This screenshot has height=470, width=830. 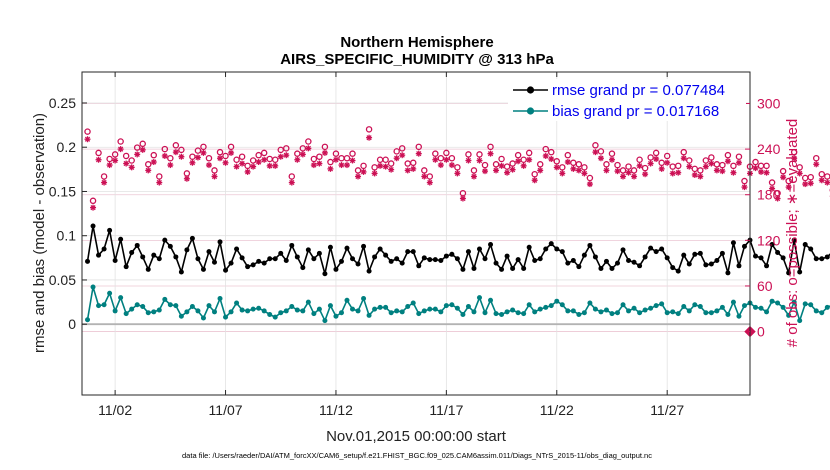 What do you see at coordinates (62, 191) in the screenshot?
I see `y-tick-label: 0.15` at bounding box center [62, 191].